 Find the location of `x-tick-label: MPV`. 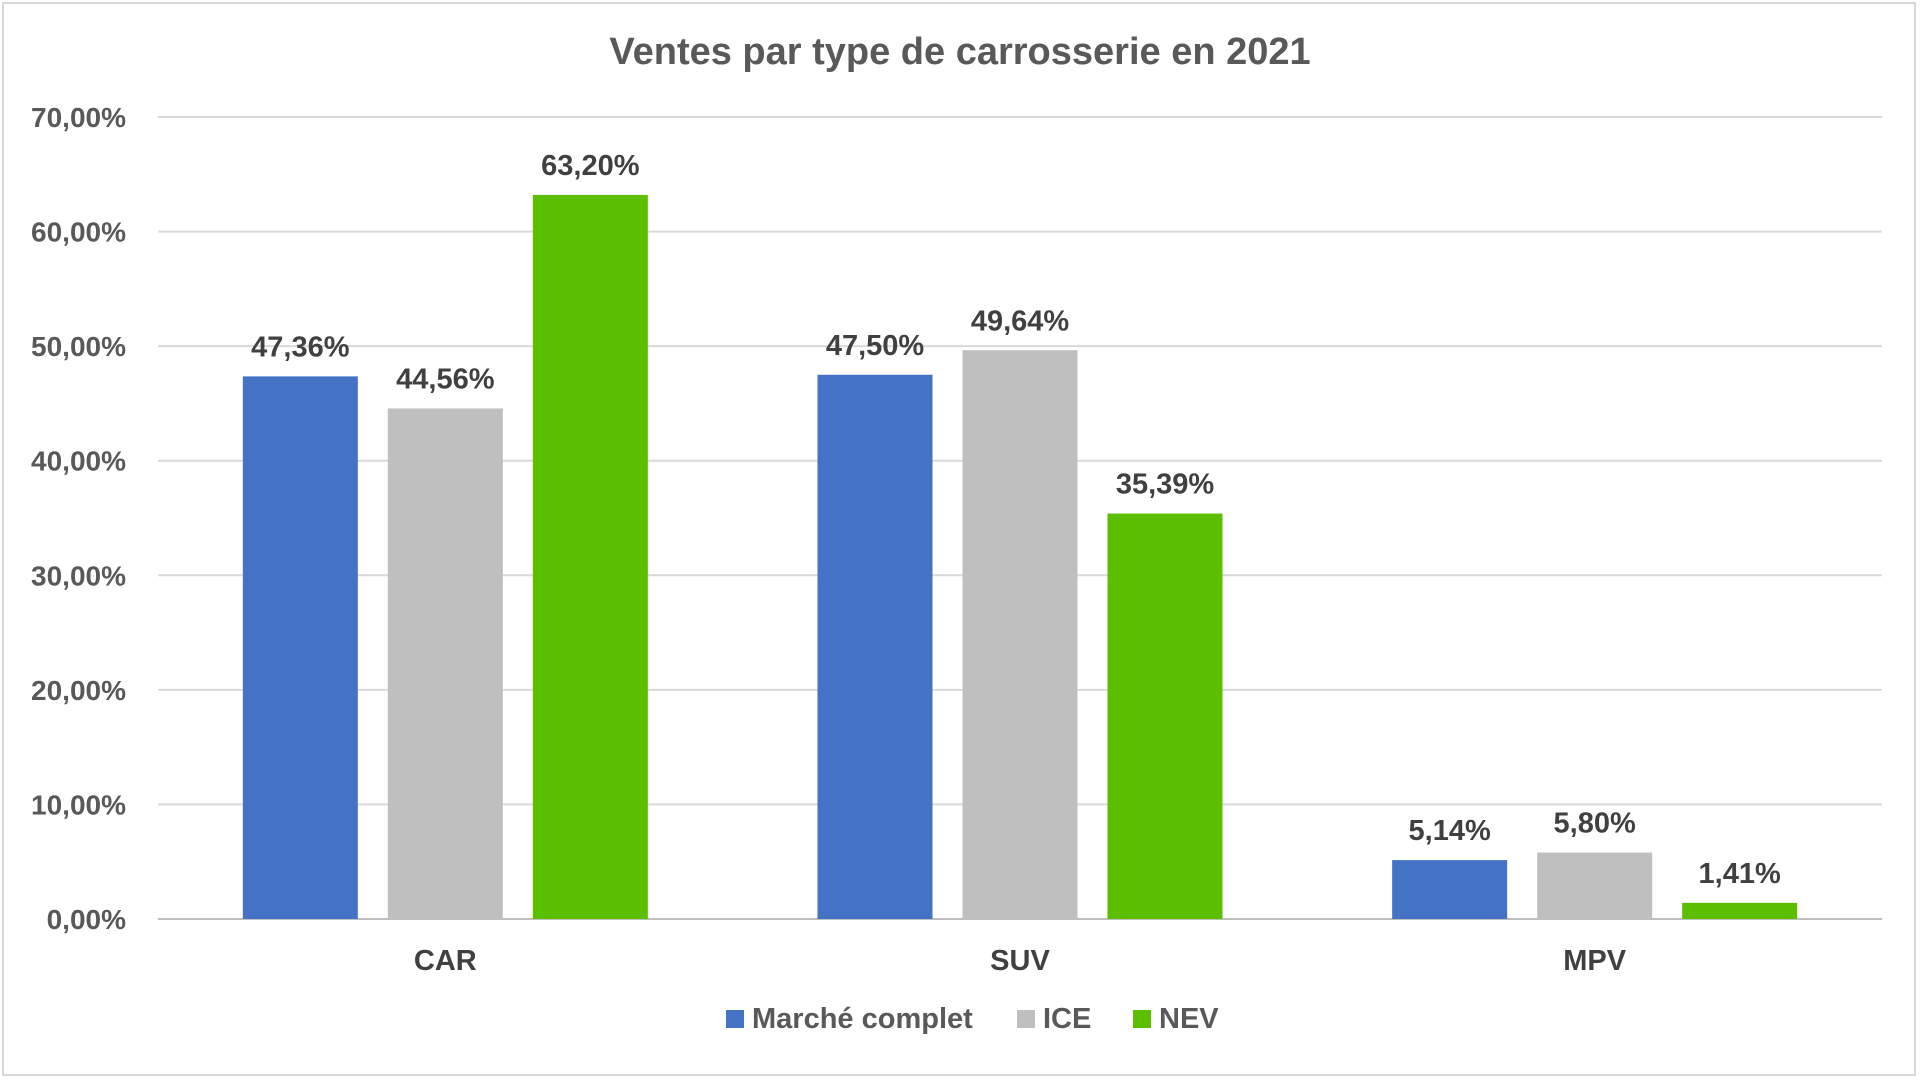

x-tick-label: MPV is located at coordinates (1595, 961).